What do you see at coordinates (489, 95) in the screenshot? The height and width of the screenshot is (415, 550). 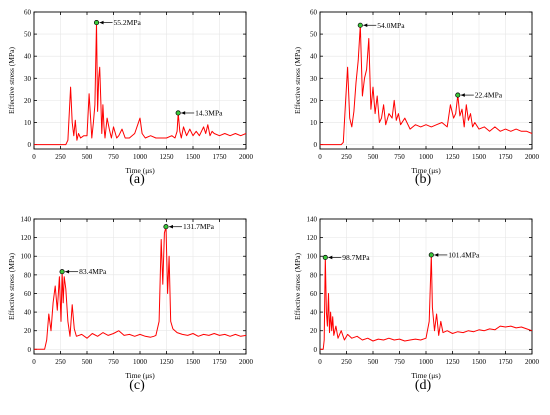 I see `peak-label: 22.4MPa` at bounding box center [489, 95].